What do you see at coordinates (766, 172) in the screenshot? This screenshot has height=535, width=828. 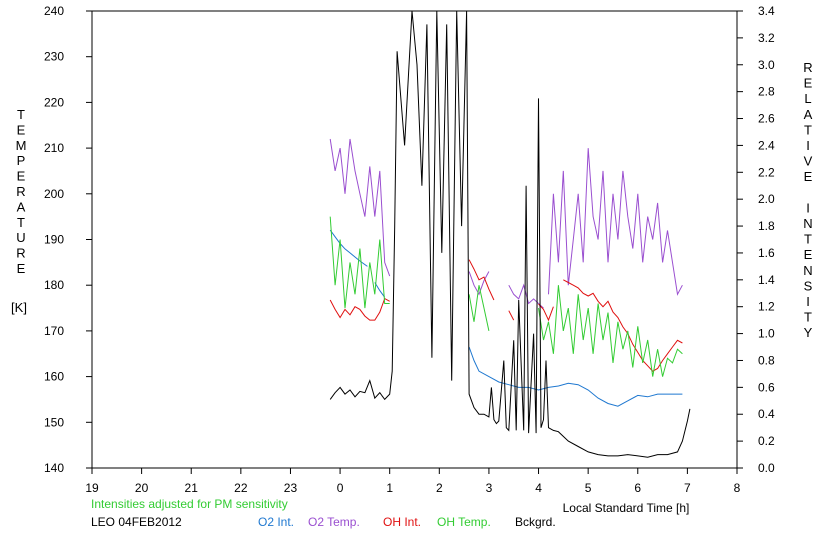 I see `right-tick-label: 2.2` at bounding box center [766, 172].